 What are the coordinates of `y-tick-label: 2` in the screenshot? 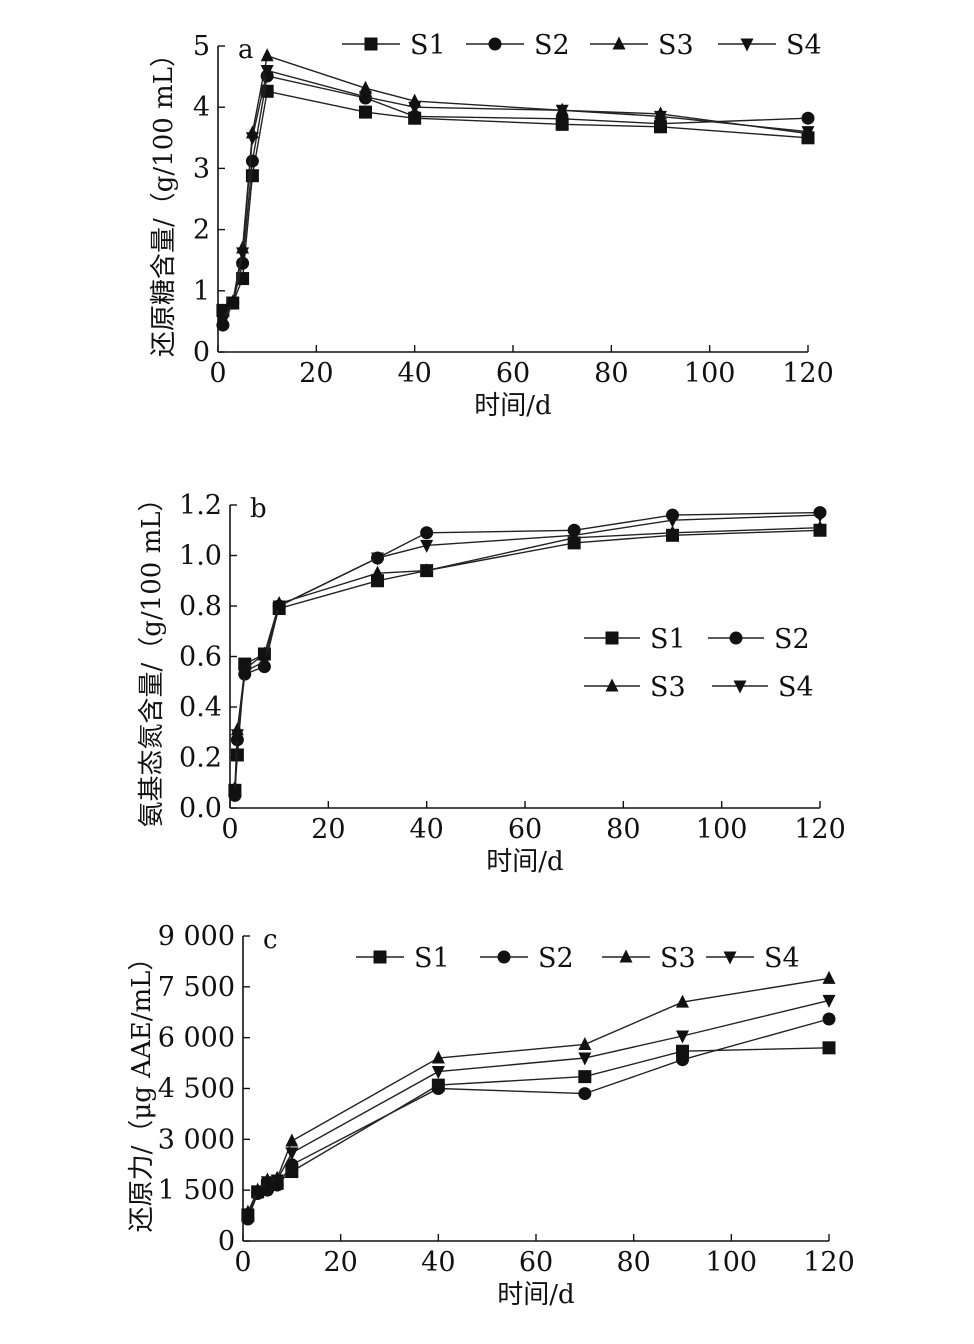 It's located at (201, 230).